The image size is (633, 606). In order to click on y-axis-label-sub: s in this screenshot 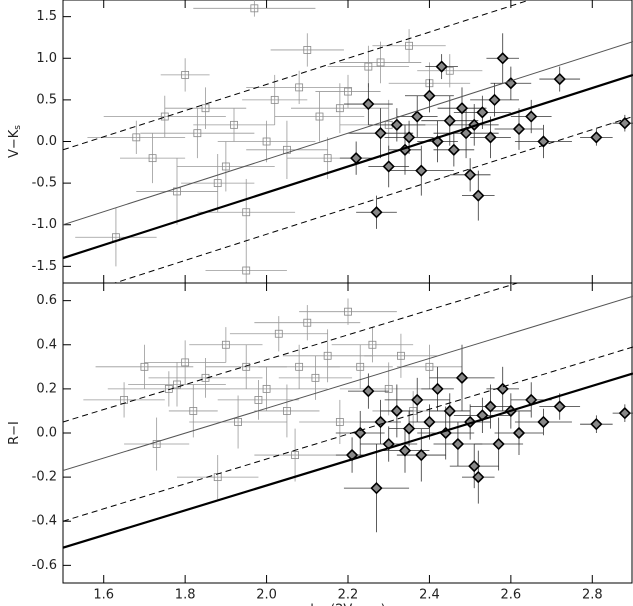, I will do `click(18, 127)`.